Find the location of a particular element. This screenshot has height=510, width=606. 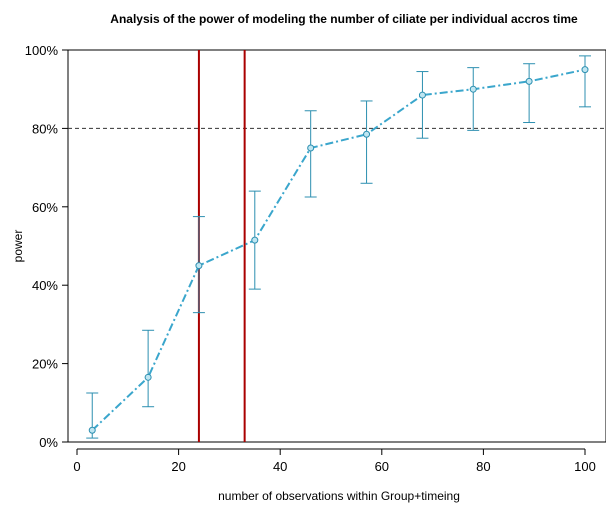

y-axis-label: power is located at coordinates (18, 246).